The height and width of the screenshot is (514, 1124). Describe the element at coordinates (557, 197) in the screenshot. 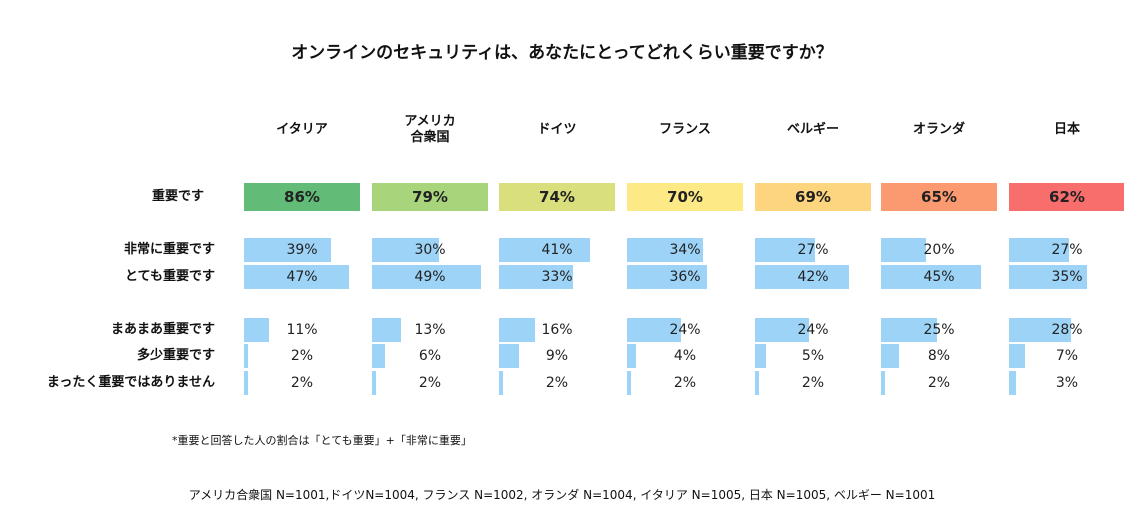

I see `headline-box: 74%` at that location.